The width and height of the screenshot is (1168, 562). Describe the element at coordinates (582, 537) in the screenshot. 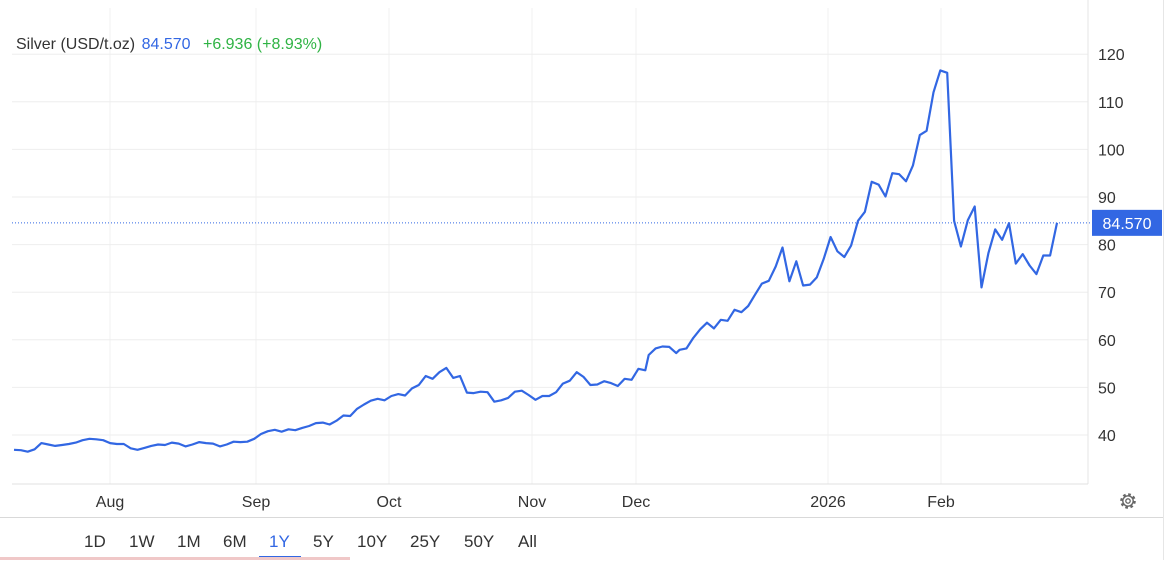

I see `range-selector: 1D 1W 1M 6M 1Y 5Y 10Y 25Y 50Y All` at that location.